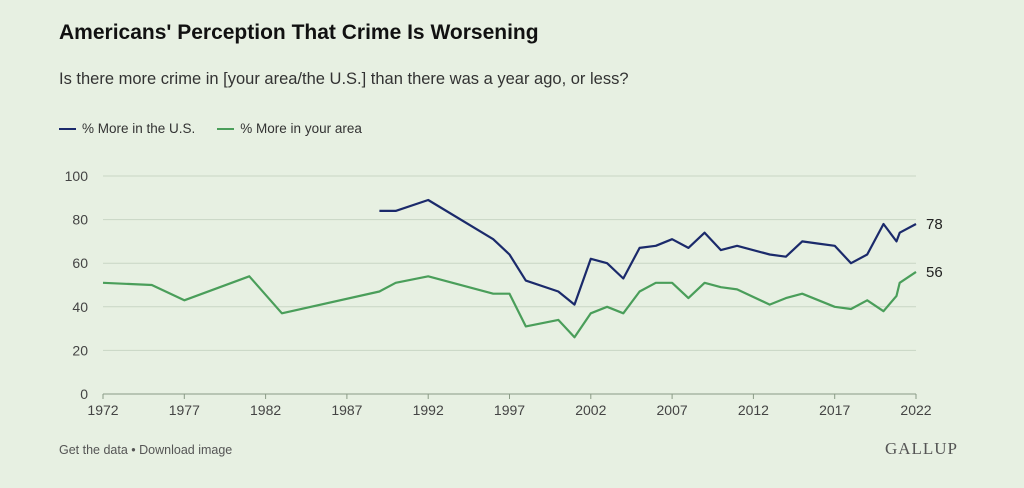 Image resolution: width=1024 pixels, height=488 pixels. I want to click on legend-label-us: % More in the U.S., so click(139, 128).